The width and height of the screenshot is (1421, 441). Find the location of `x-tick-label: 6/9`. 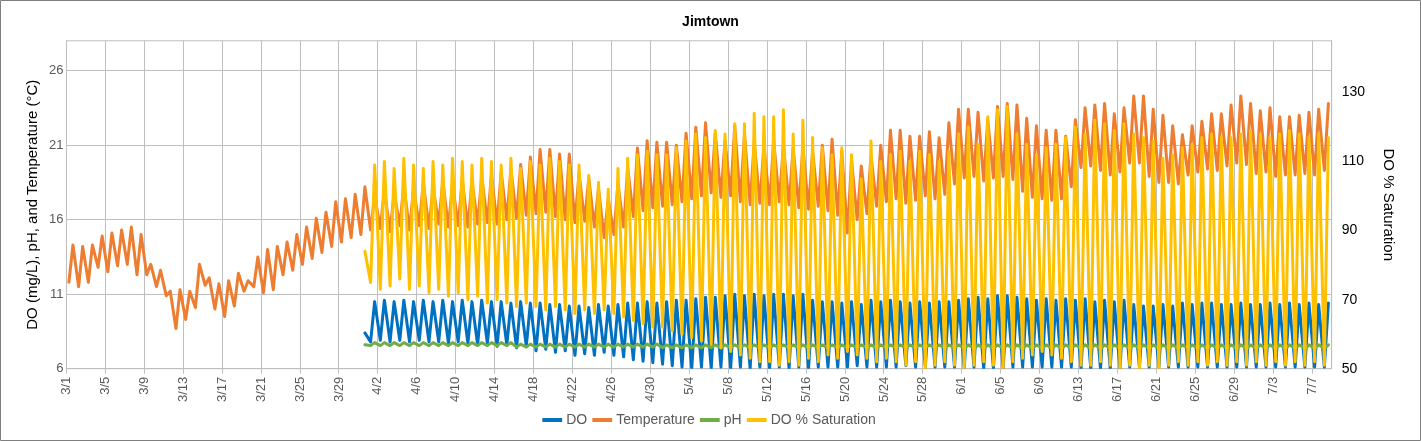

x-tick-label: 6/9 is located at coordinates (1039, 385).